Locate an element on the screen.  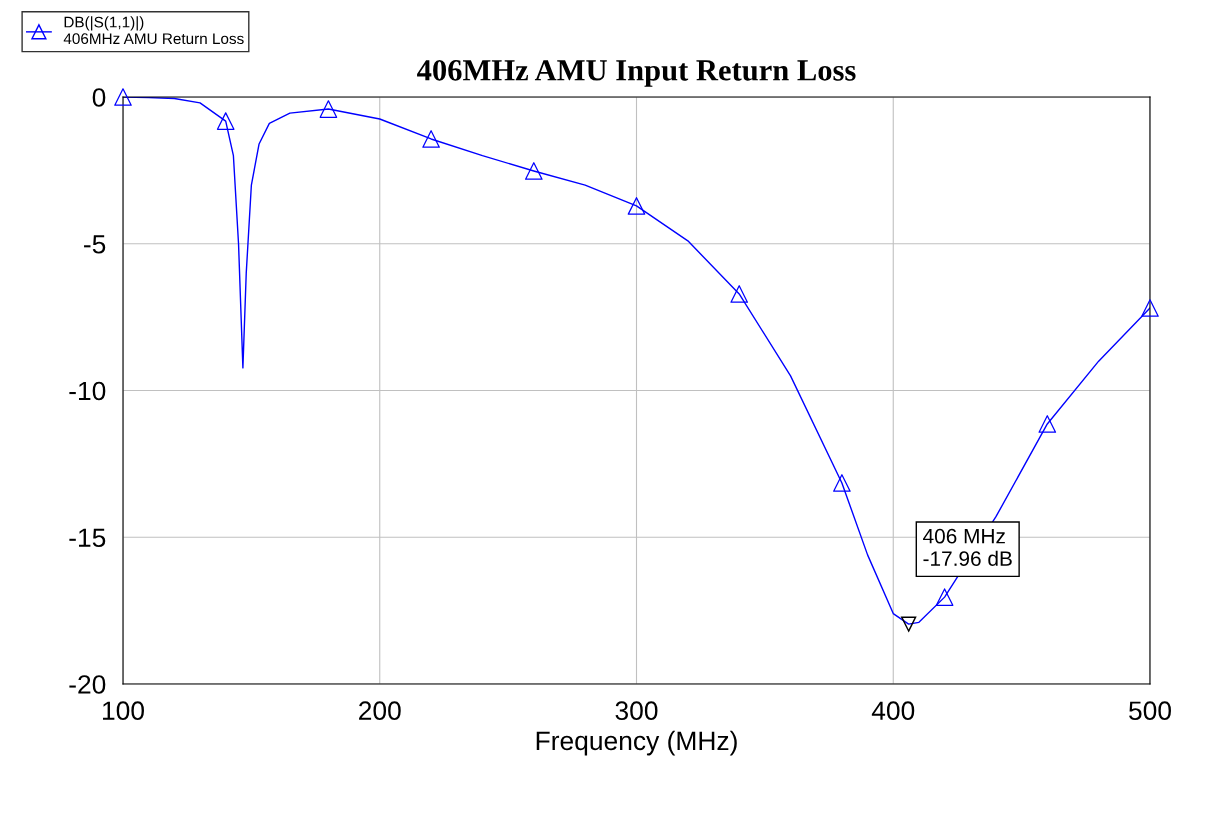
annotation: 406 MHz -17.96 dB is located at coordinates (967, 547).